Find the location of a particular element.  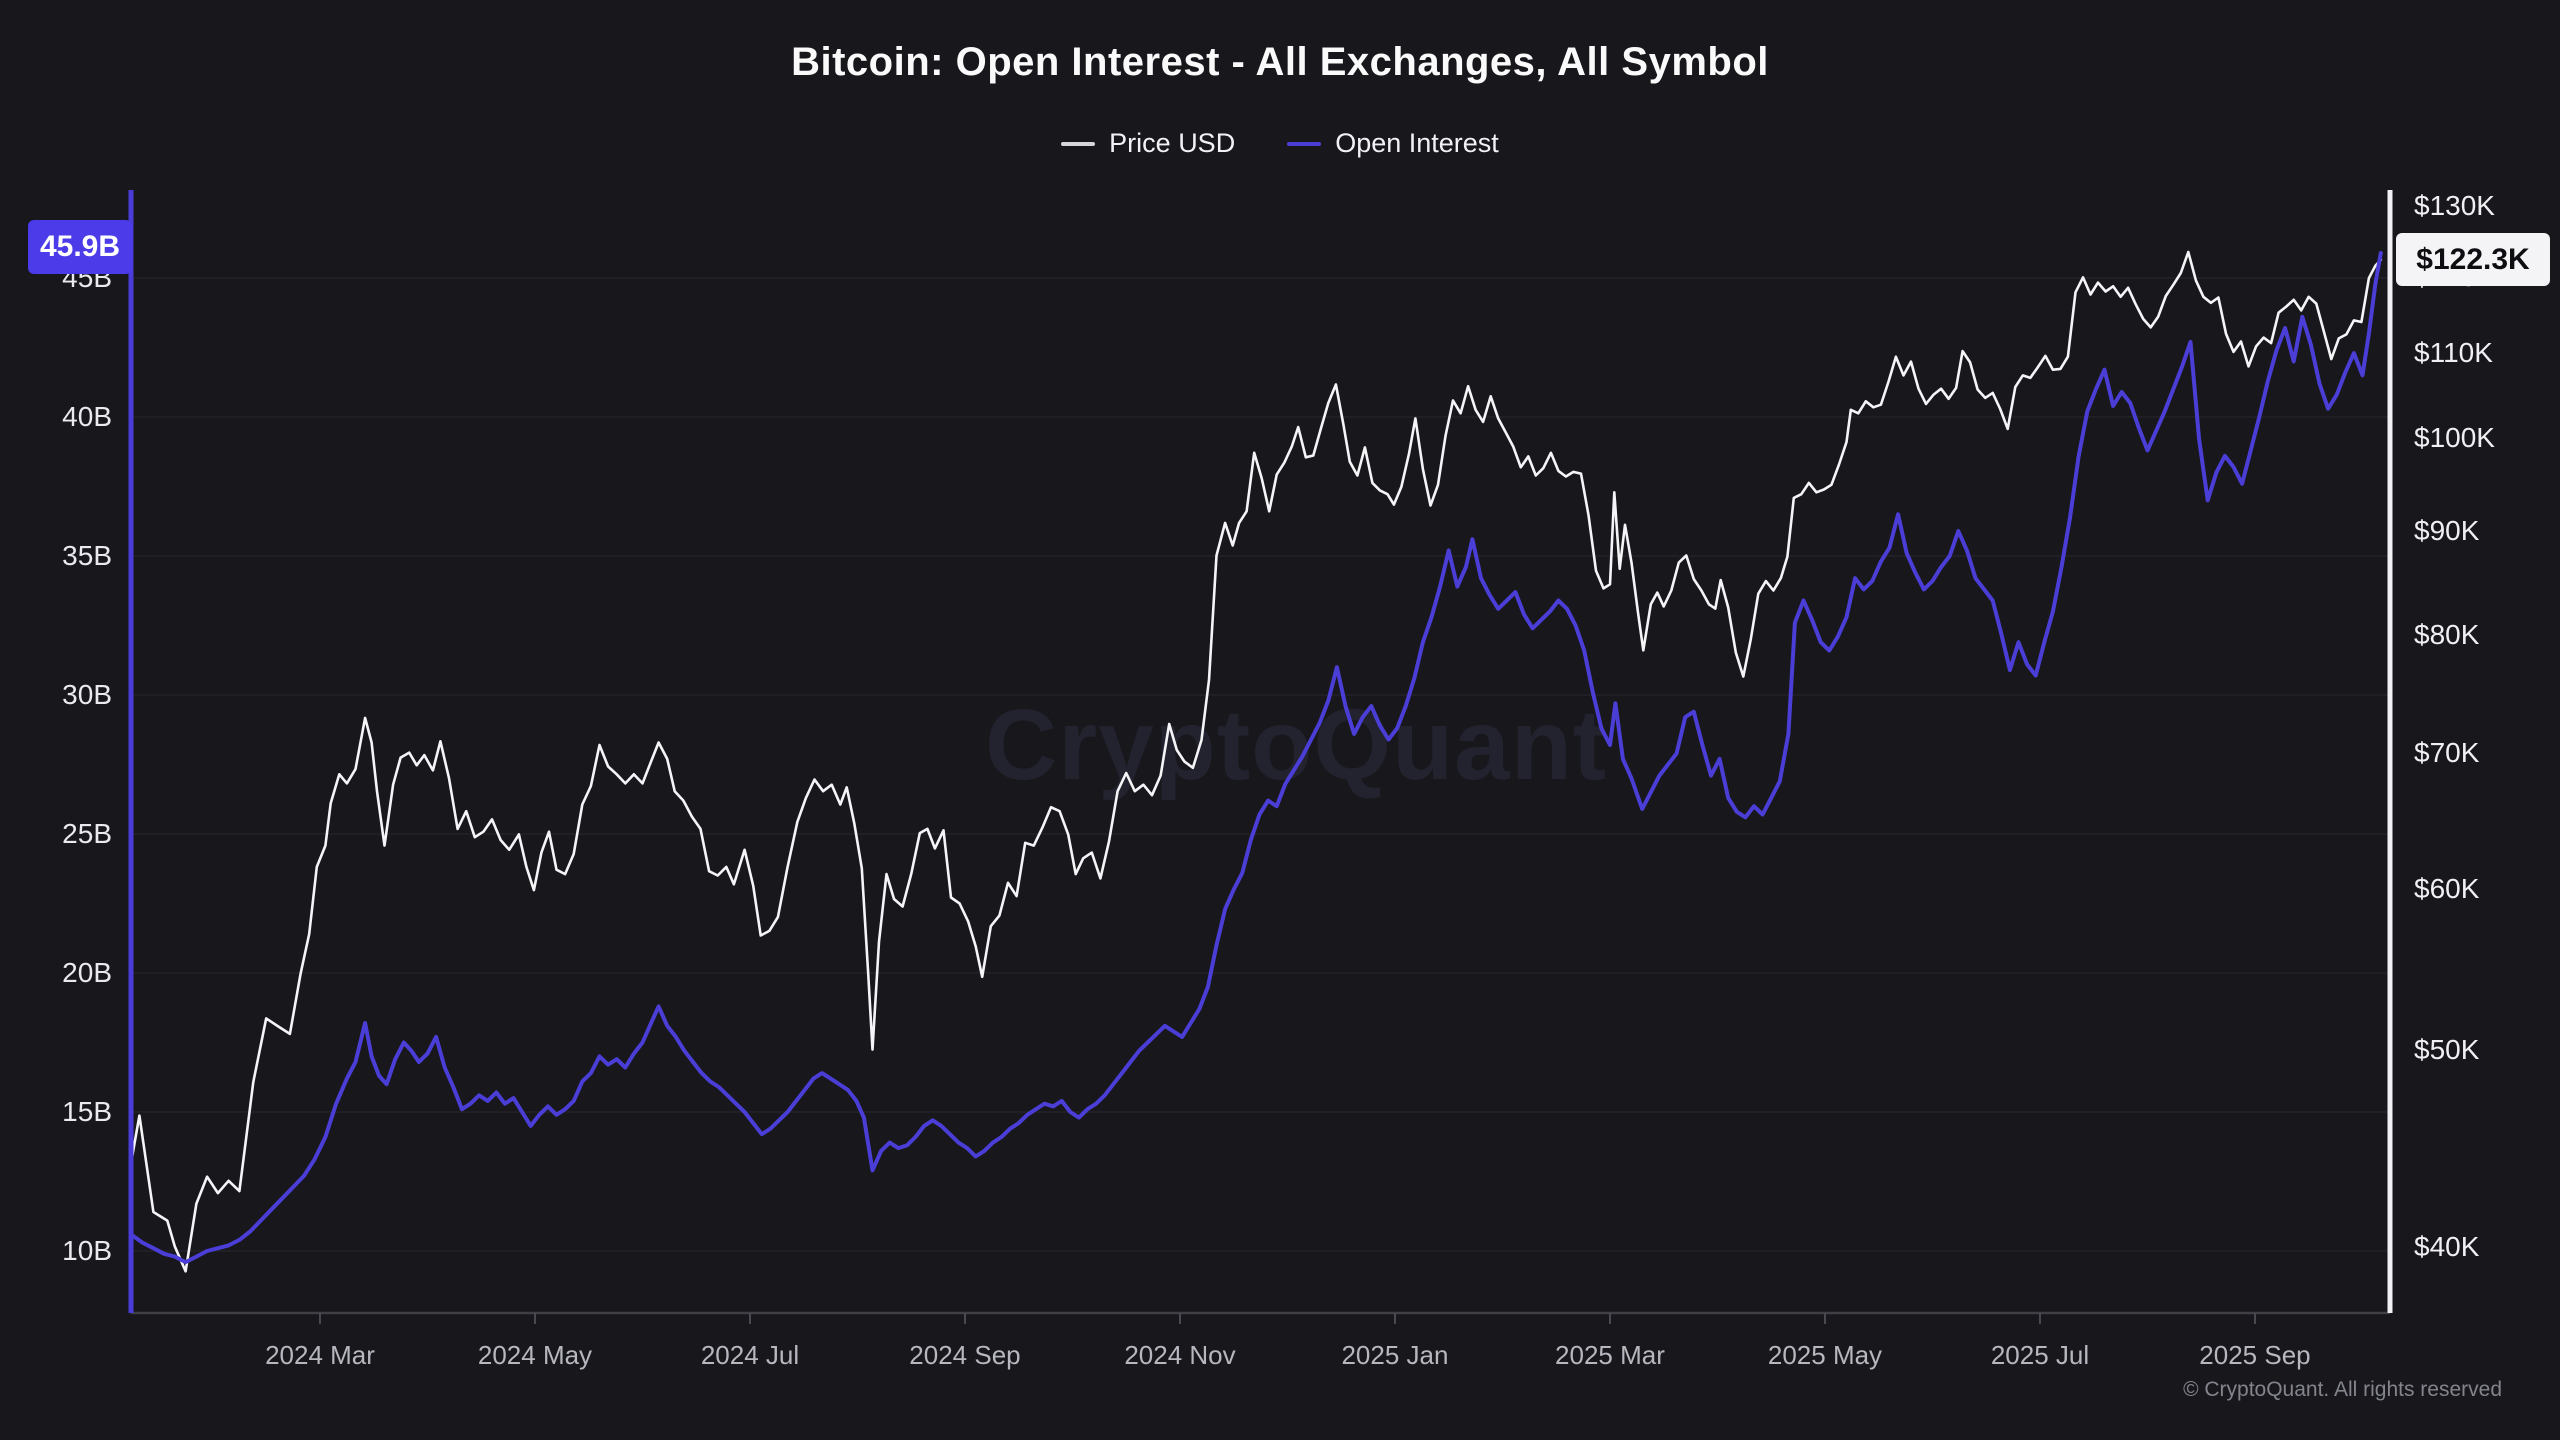

legend-item-price: Price USD is located at coordinates (1148, 143).